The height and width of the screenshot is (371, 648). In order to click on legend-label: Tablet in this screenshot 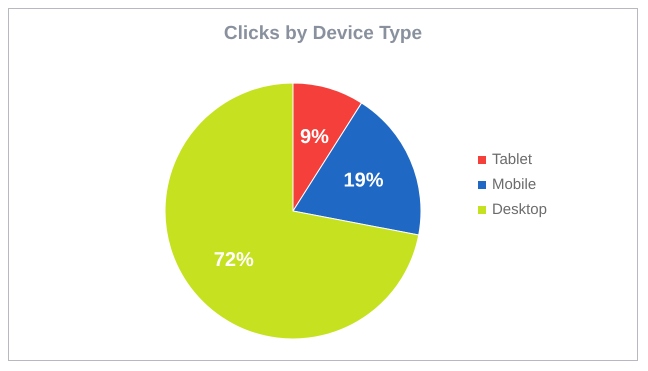, I will do `click(512, 159)`.